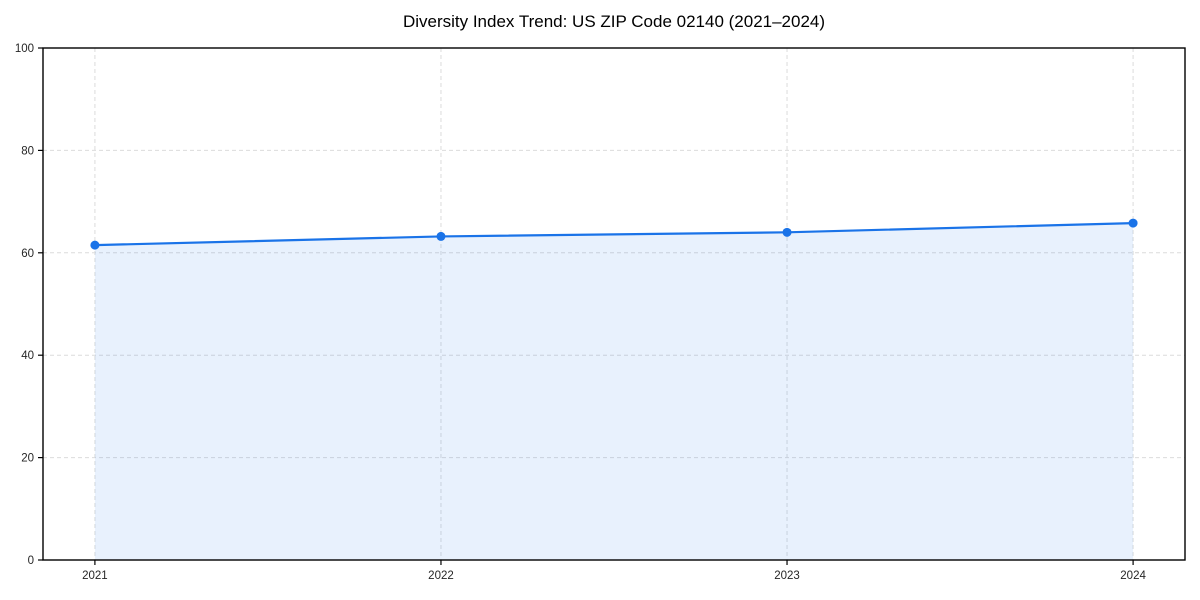 The image size is (1200, 600). I want to click on trend-line, so click(614, 234).